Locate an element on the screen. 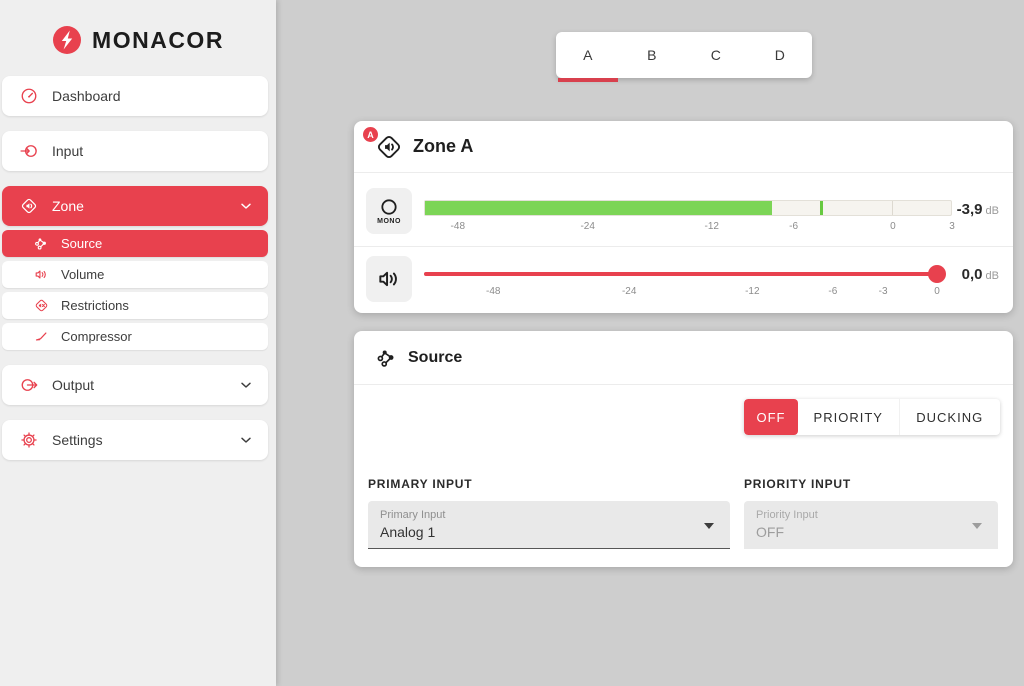 The width and height of the screenshot is (1024, 686). priority-input-value: OFF is located at coordinates (770, 532).